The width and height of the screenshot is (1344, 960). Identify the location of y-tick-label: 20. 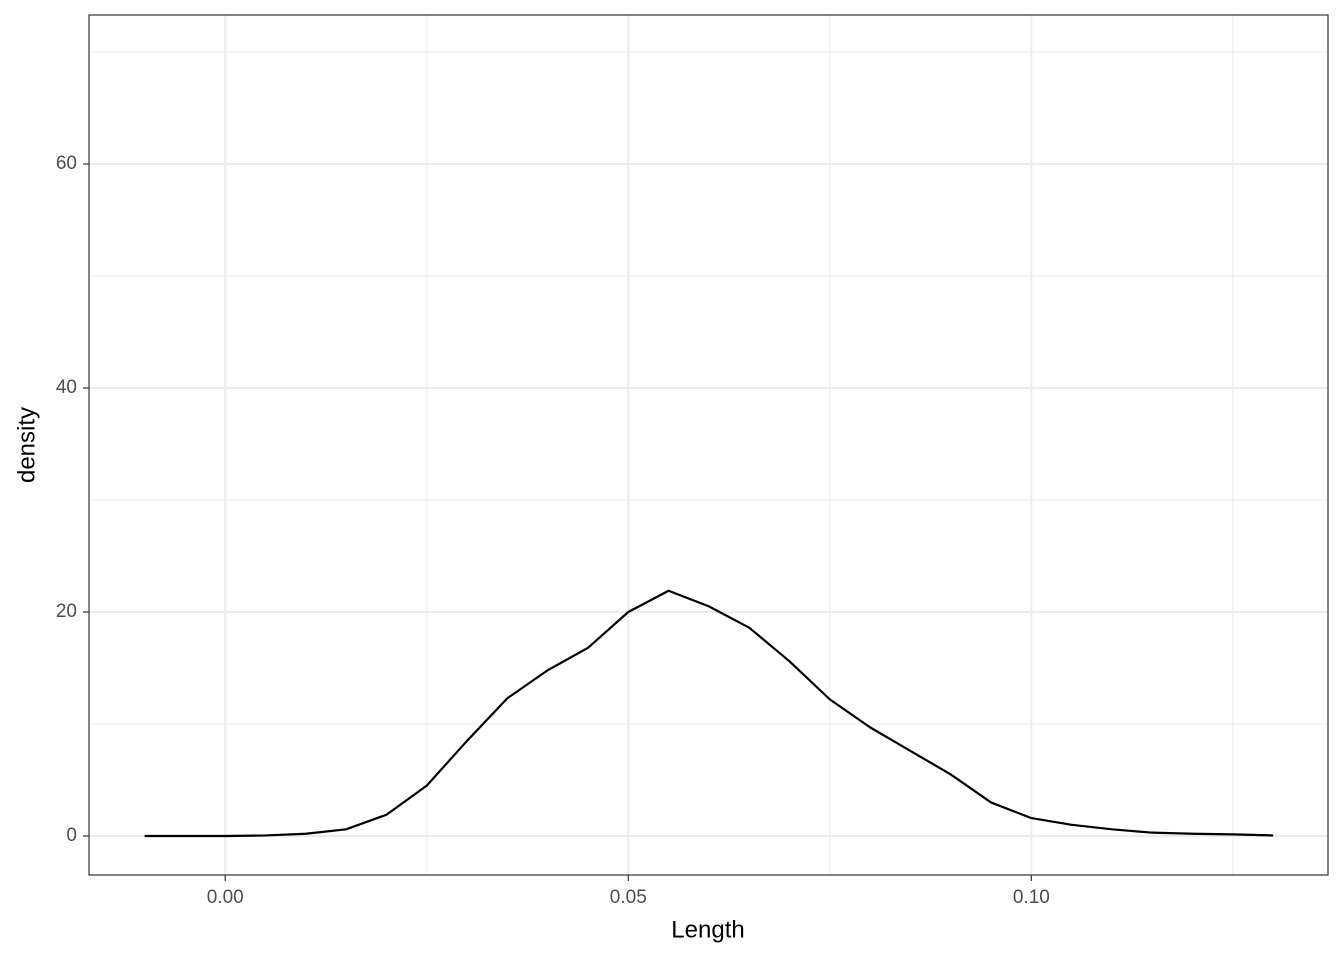
(66, 611).